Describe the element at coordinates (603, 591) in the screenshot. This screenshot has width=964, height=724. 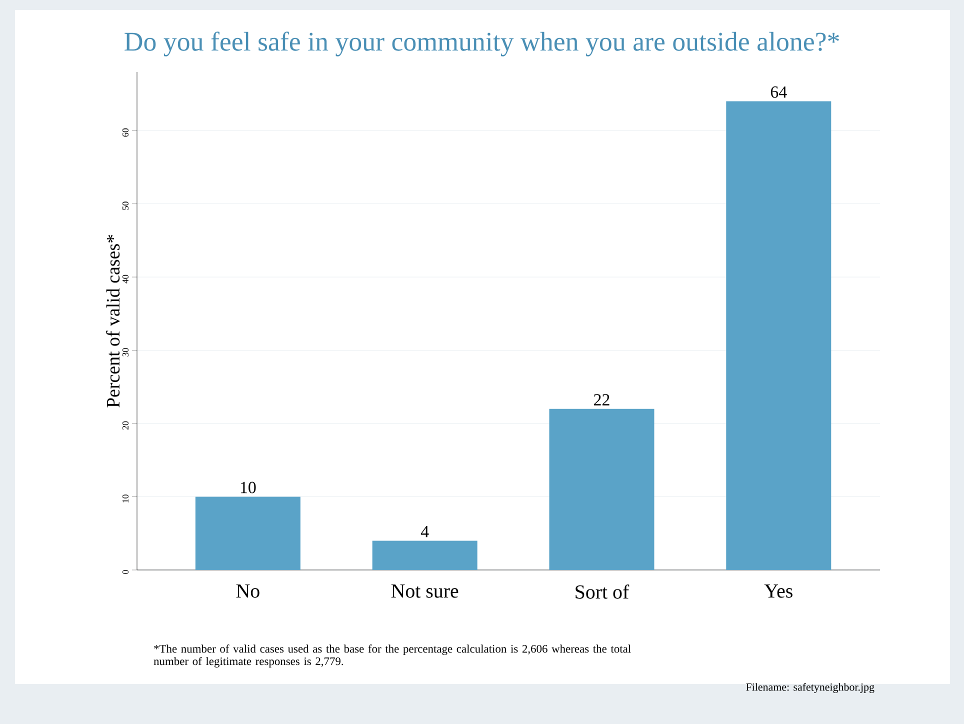
I see `x-tick-label: Sort of` at that location.